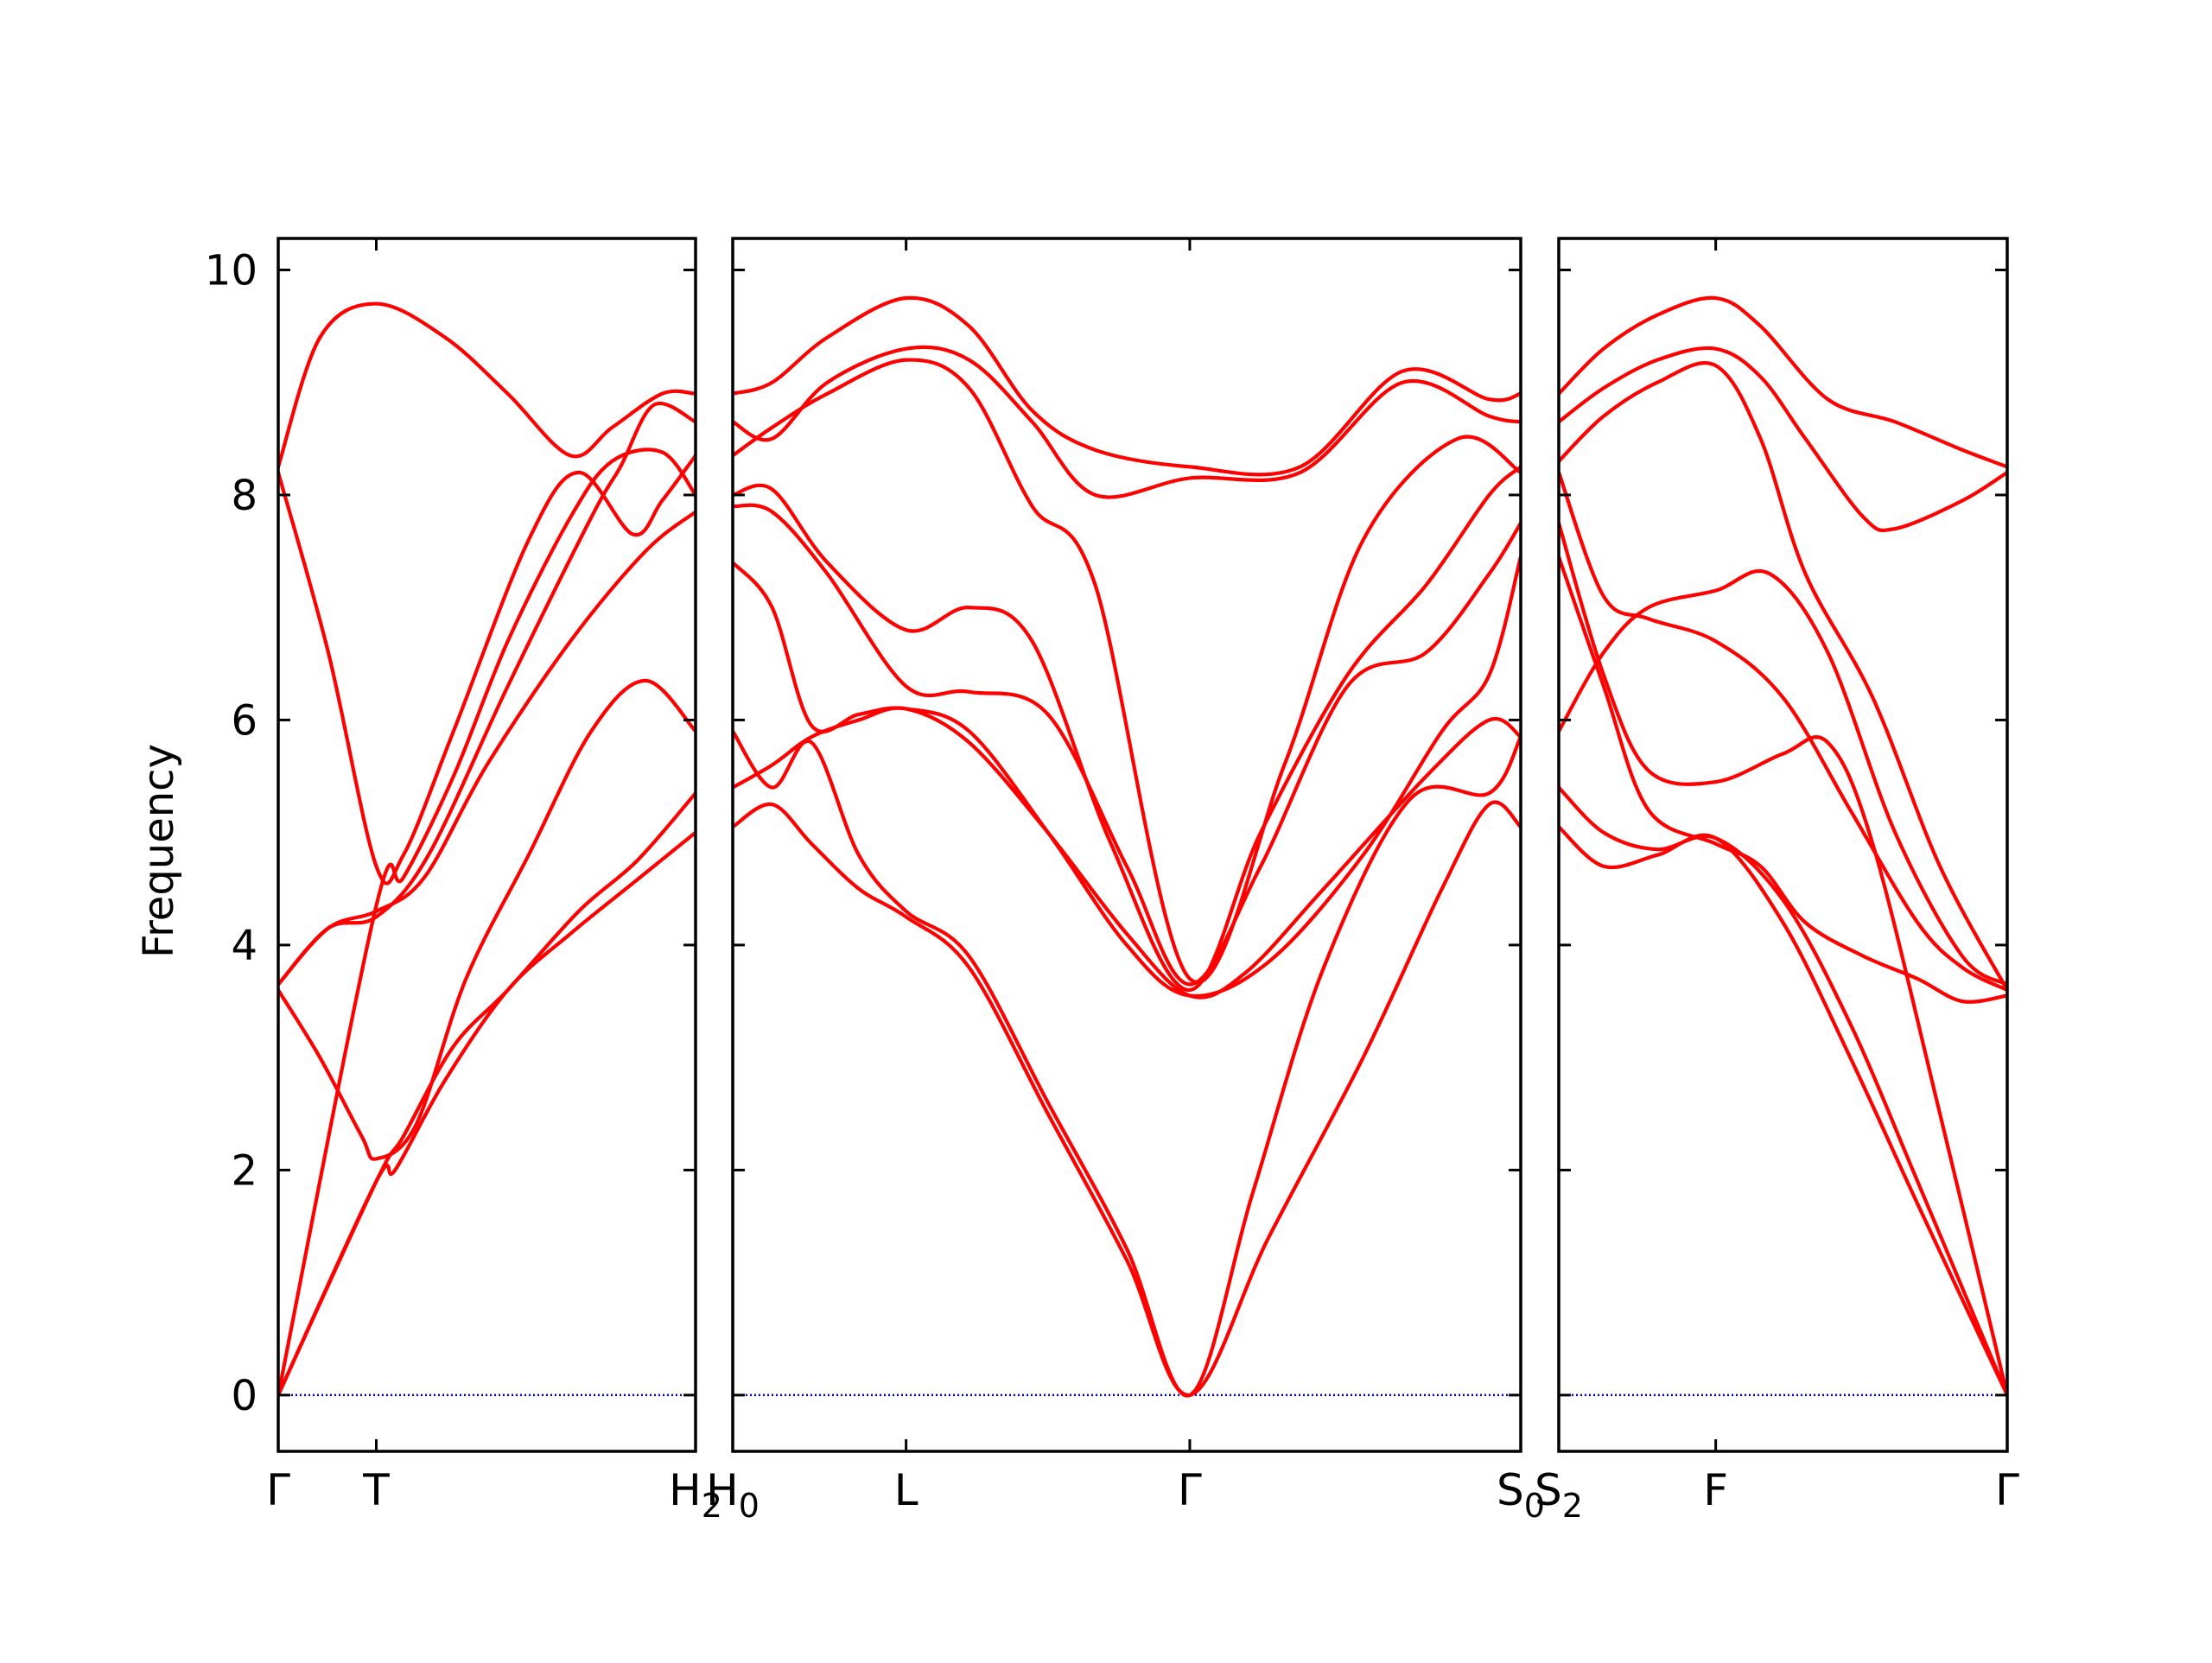 Image resolution: width=2212 pixels, height=1663 pixels. Describe the element at coordinates (244, 1396) in the screenshot. I see `y-tick-label: 0` at that location.